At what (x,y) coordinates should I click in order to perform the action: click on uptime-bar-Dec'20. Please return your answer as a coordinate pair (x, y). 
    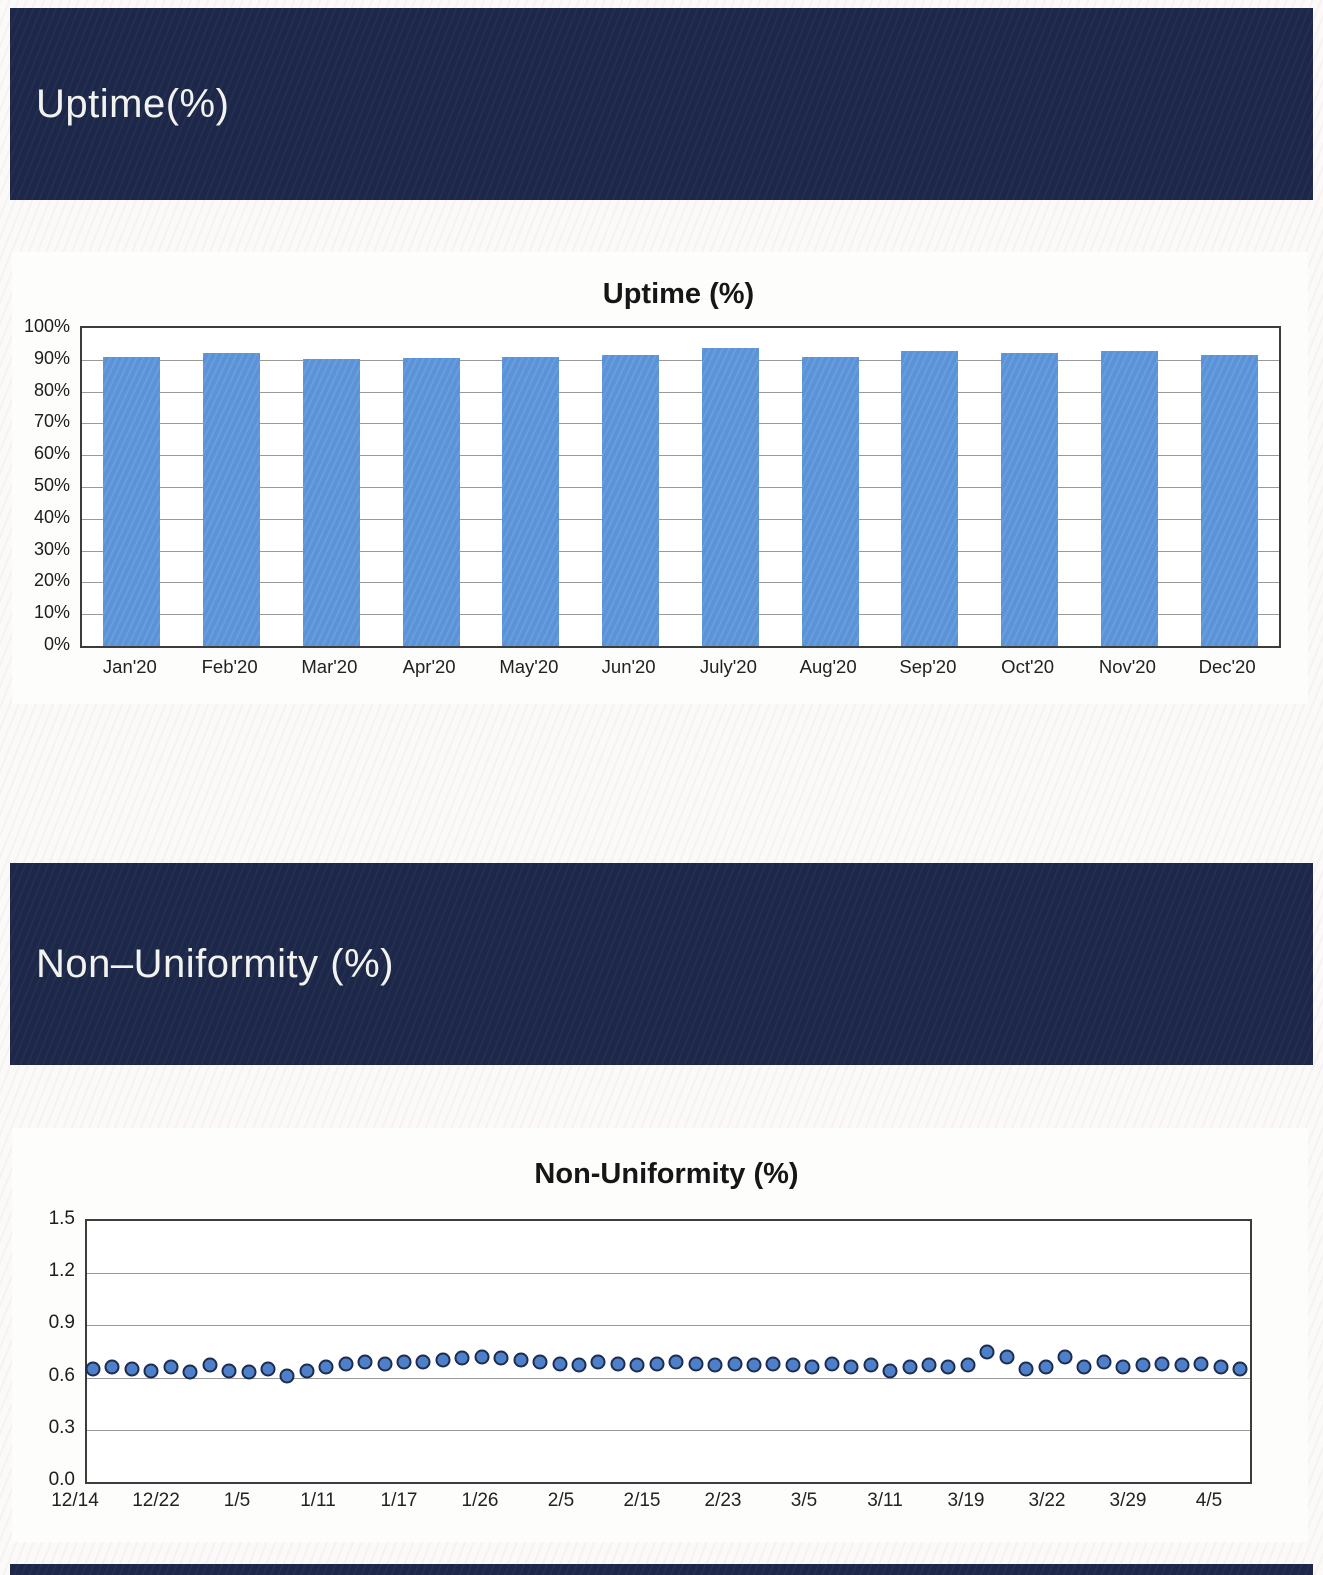
    Looking at the image, I should click on (1229, 500).